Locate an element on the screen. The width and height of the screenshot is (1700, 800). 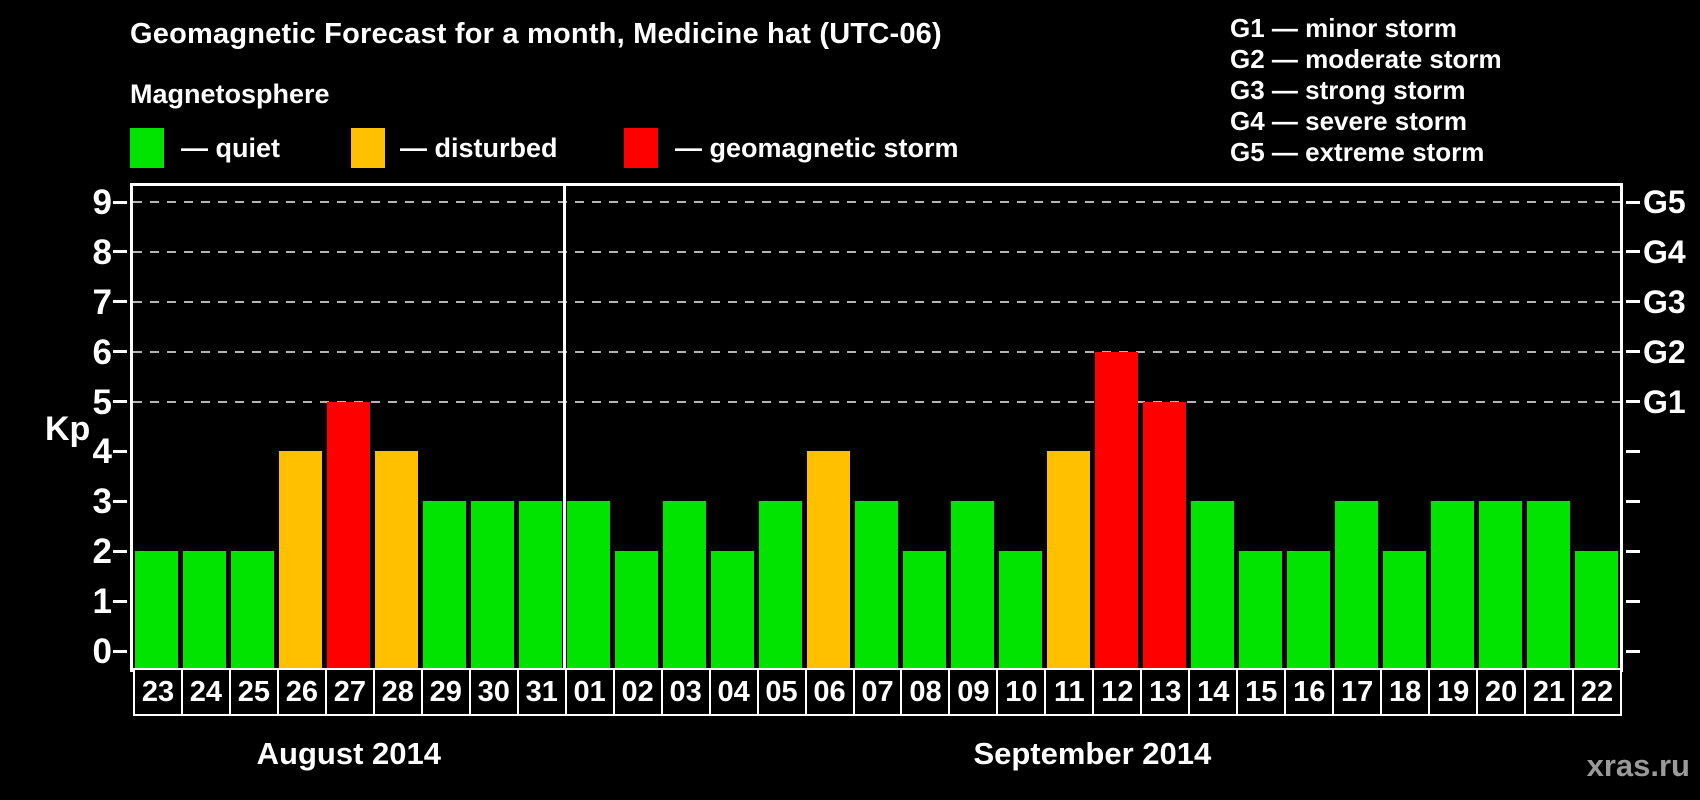
right-axis-label-g4: G4 is located at coordinates (1664, 251).